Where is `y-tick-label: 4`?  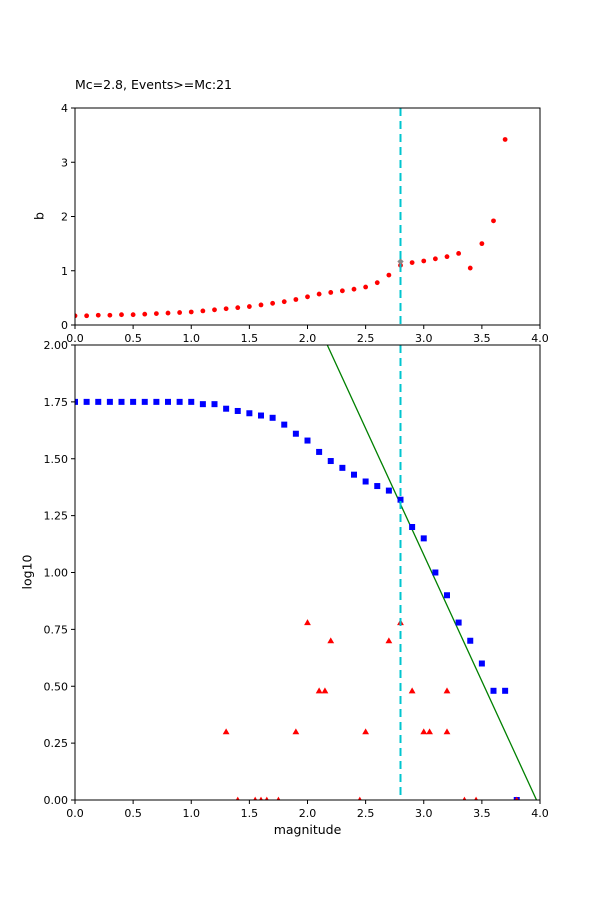 y-tick-label: 4 is located at coordinates (64, 108).